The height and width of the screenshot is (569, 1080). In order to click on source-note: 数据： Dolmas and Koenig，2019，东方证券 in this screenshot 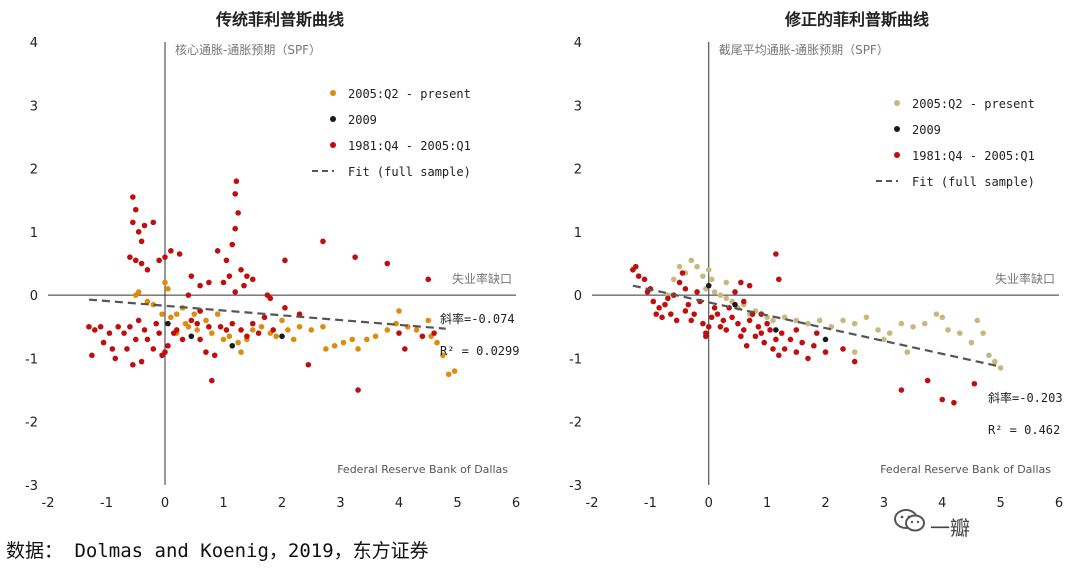, I will do `click(217, 551)`.